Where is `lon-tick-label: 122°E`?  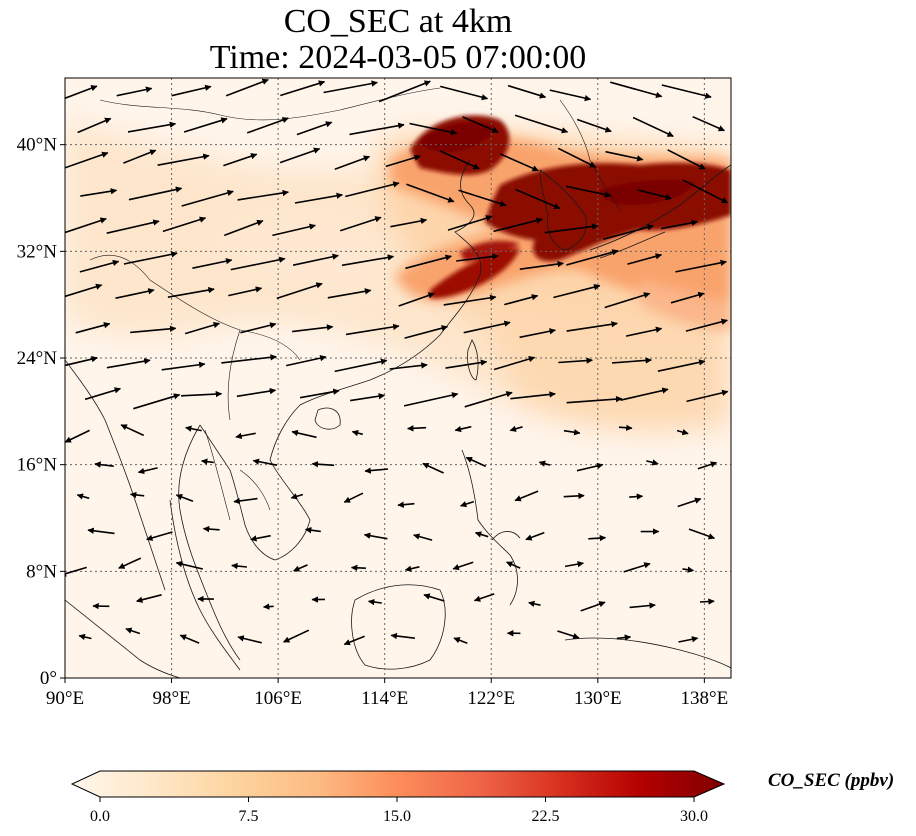
lon-tick-label: 122°E is located at coordinates (491, 698).